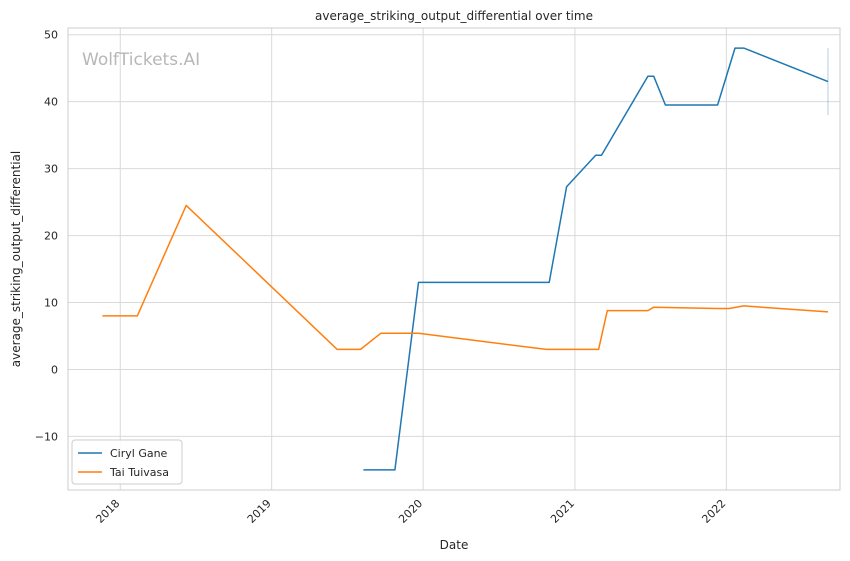 Image resolution: width=850 pixels, height=561 pixels. Describe the element at coordinates (51, 35) in the screenshot. I see `y-tick-label: 50` at that location.